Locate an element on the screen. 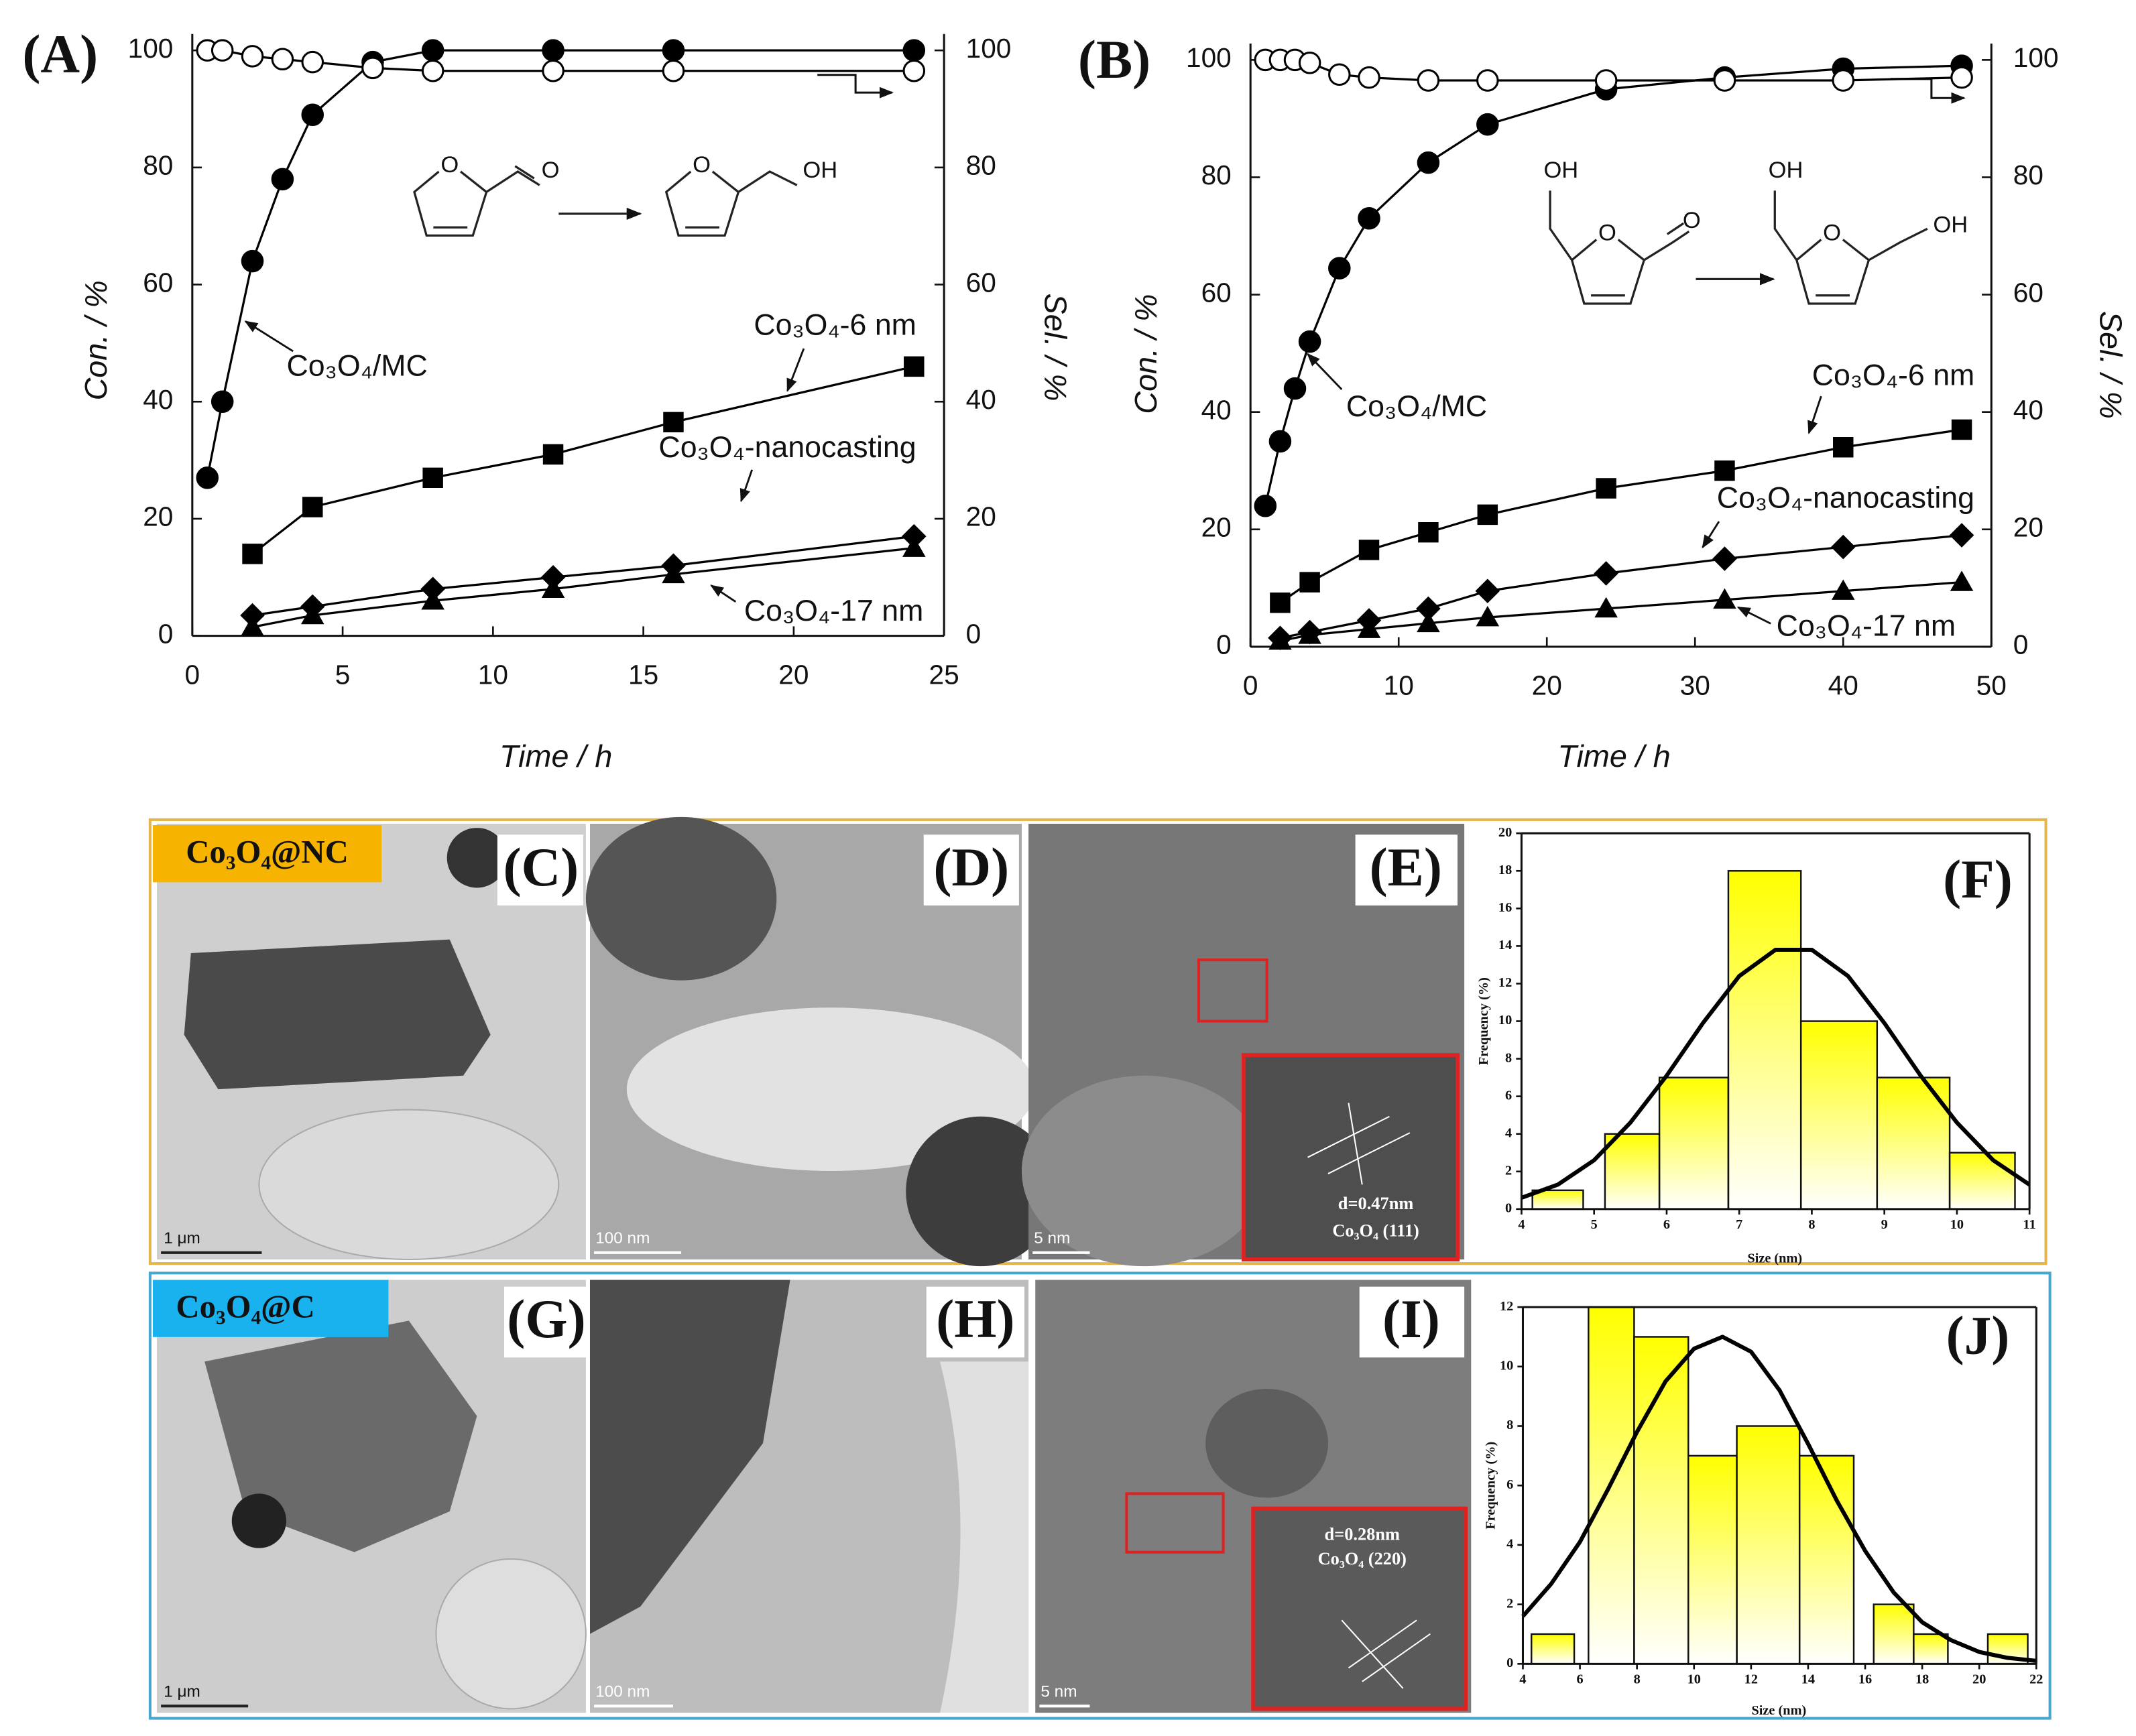  x-tick-label: 12 is located at coordinates (1751, 1679).